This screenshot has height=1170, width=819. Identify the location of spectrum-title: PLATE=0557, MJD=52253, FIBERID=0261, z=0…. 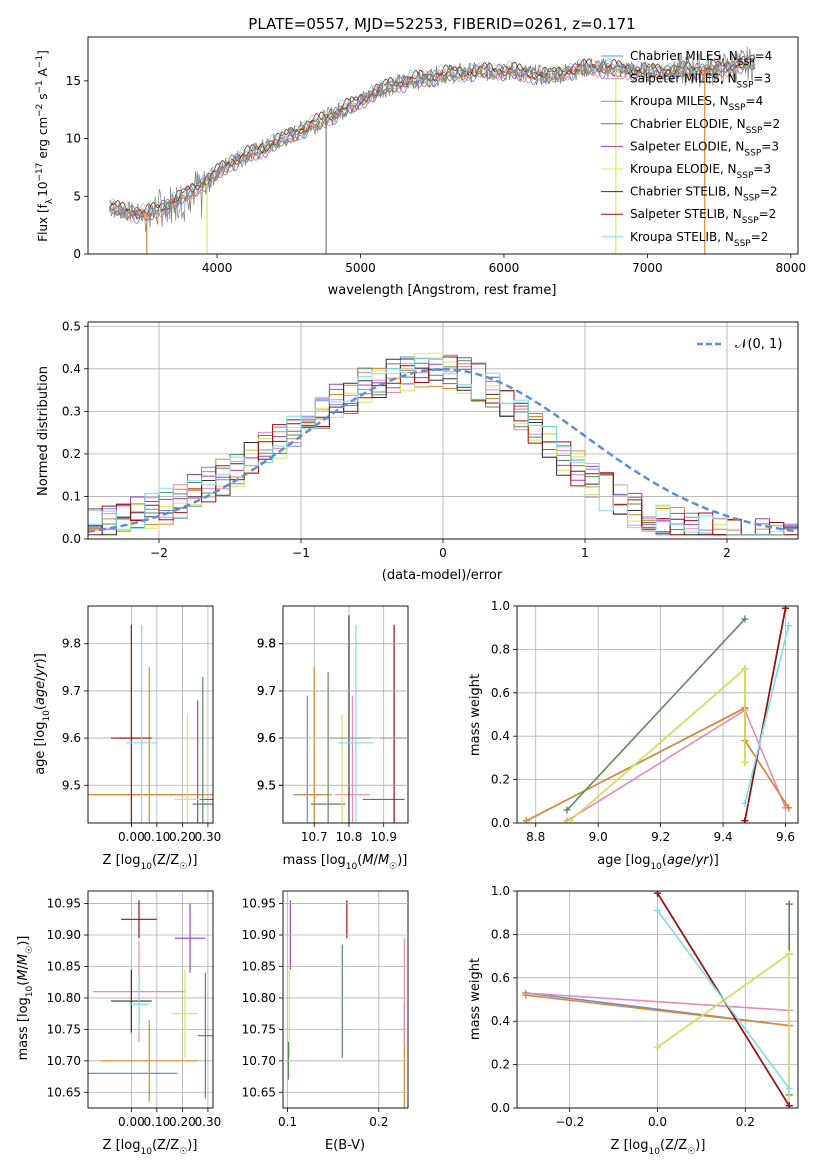
(441, 24).